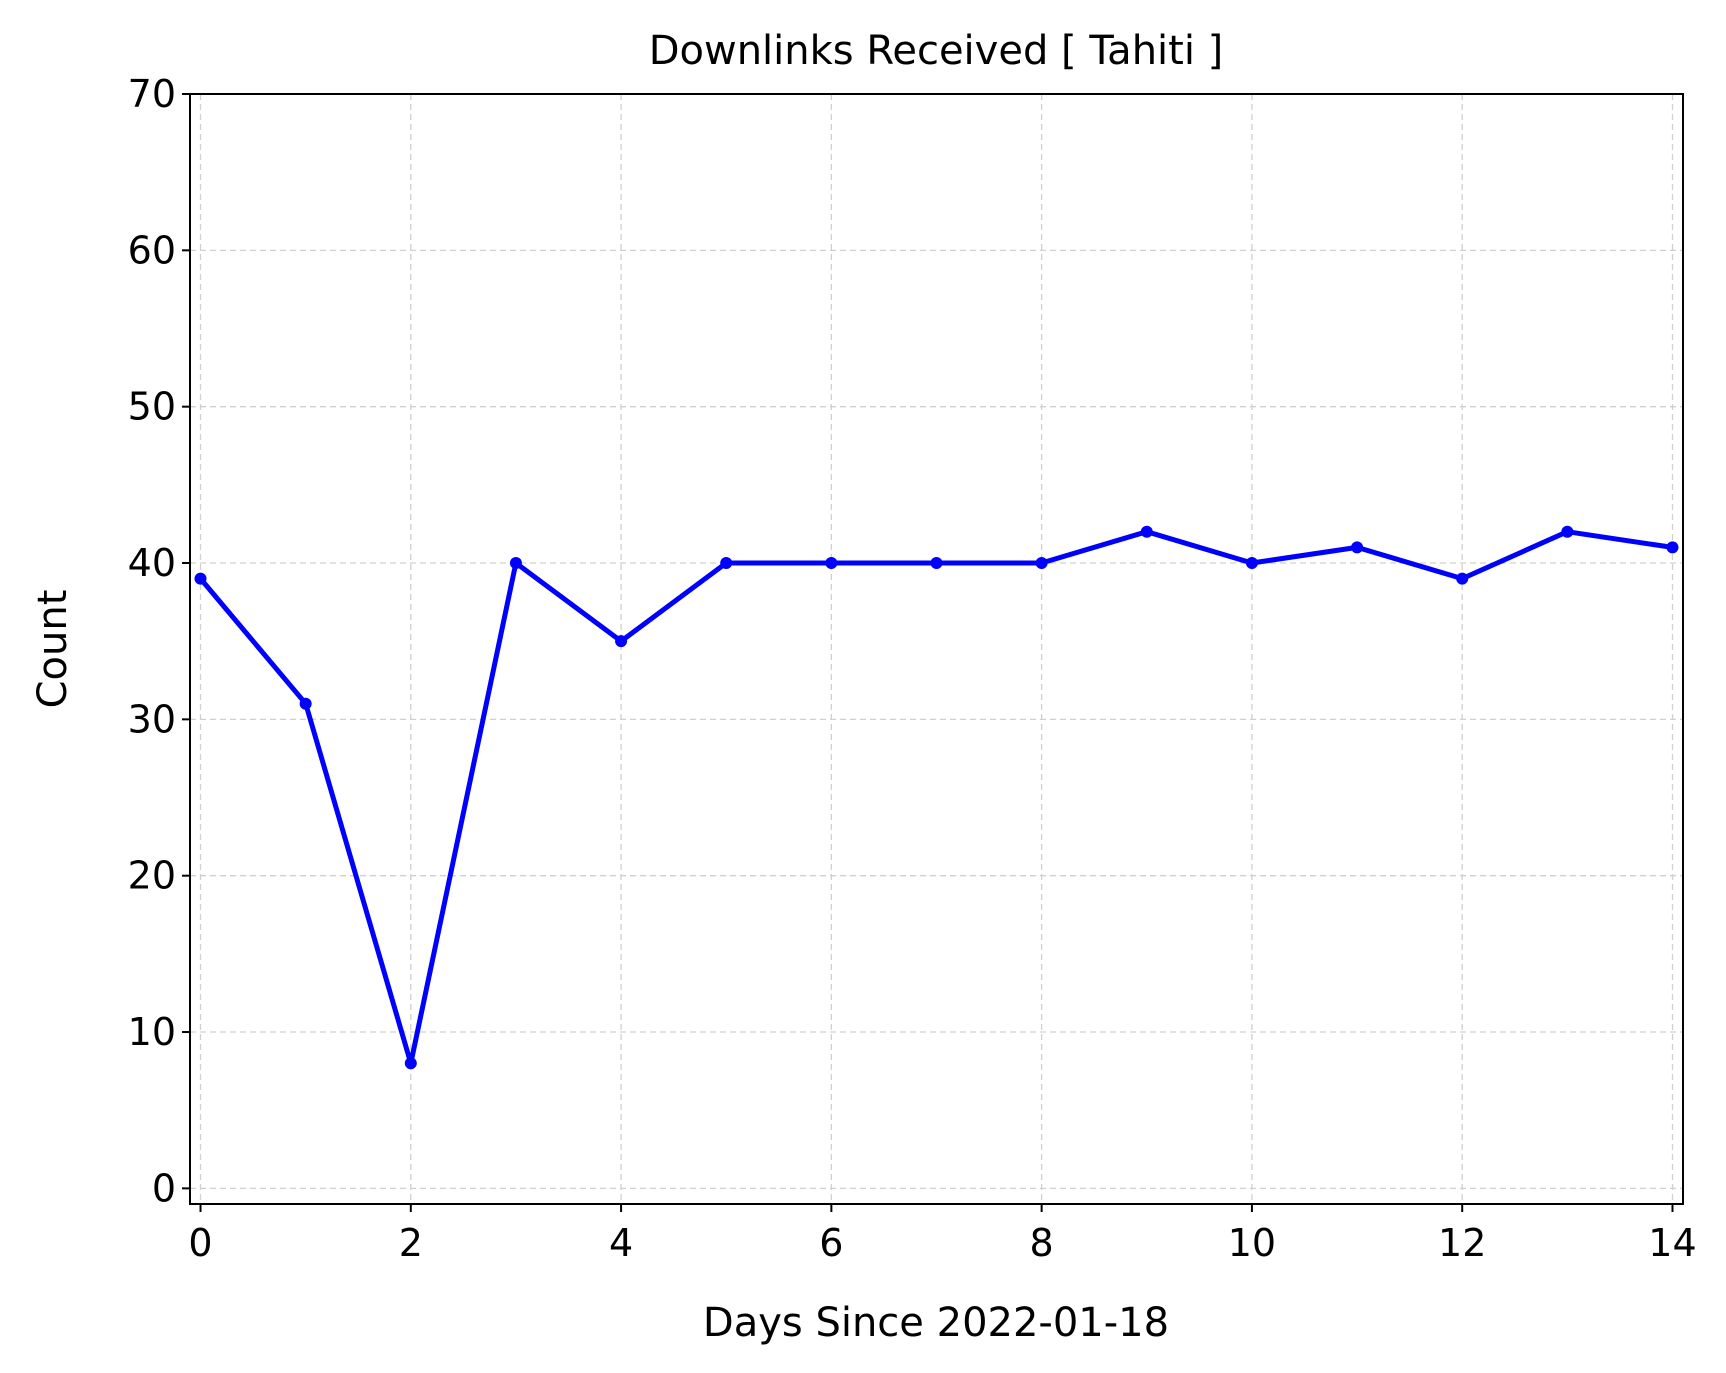 The height and width of the screenshot is (1373, 1726). Describe the element at coordinates (831, 1243) in the screenshot. I see `x-tick-label: 6` at that location.